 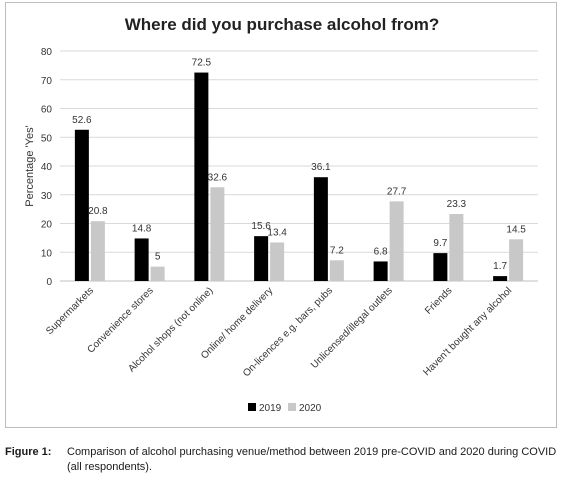 I want to click on y-tick-label: 20, so click(x=47, y=225).